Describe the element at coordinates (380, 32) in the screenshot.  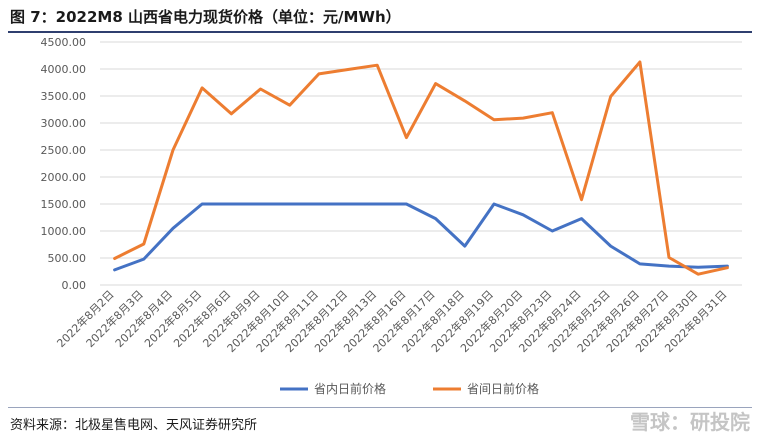
I see `title-divider` at that location.